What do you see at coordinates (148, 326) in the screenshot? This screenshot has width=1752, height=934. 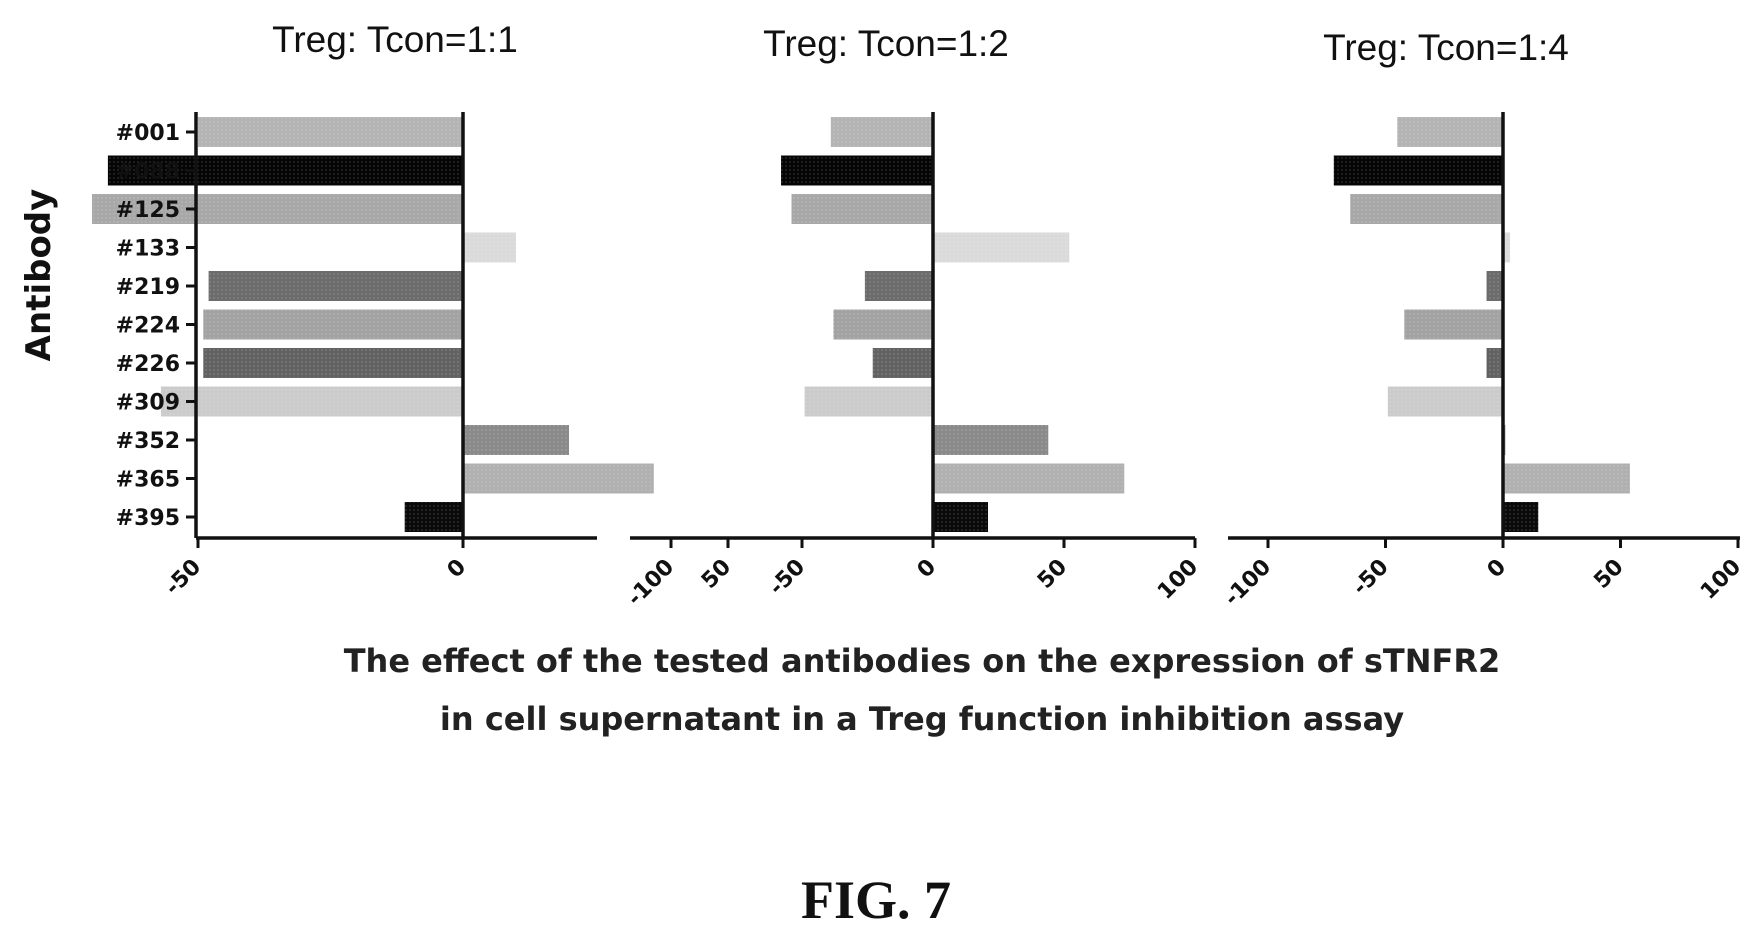 I see `category-label-224: #224` at bounding box center [148, 326].